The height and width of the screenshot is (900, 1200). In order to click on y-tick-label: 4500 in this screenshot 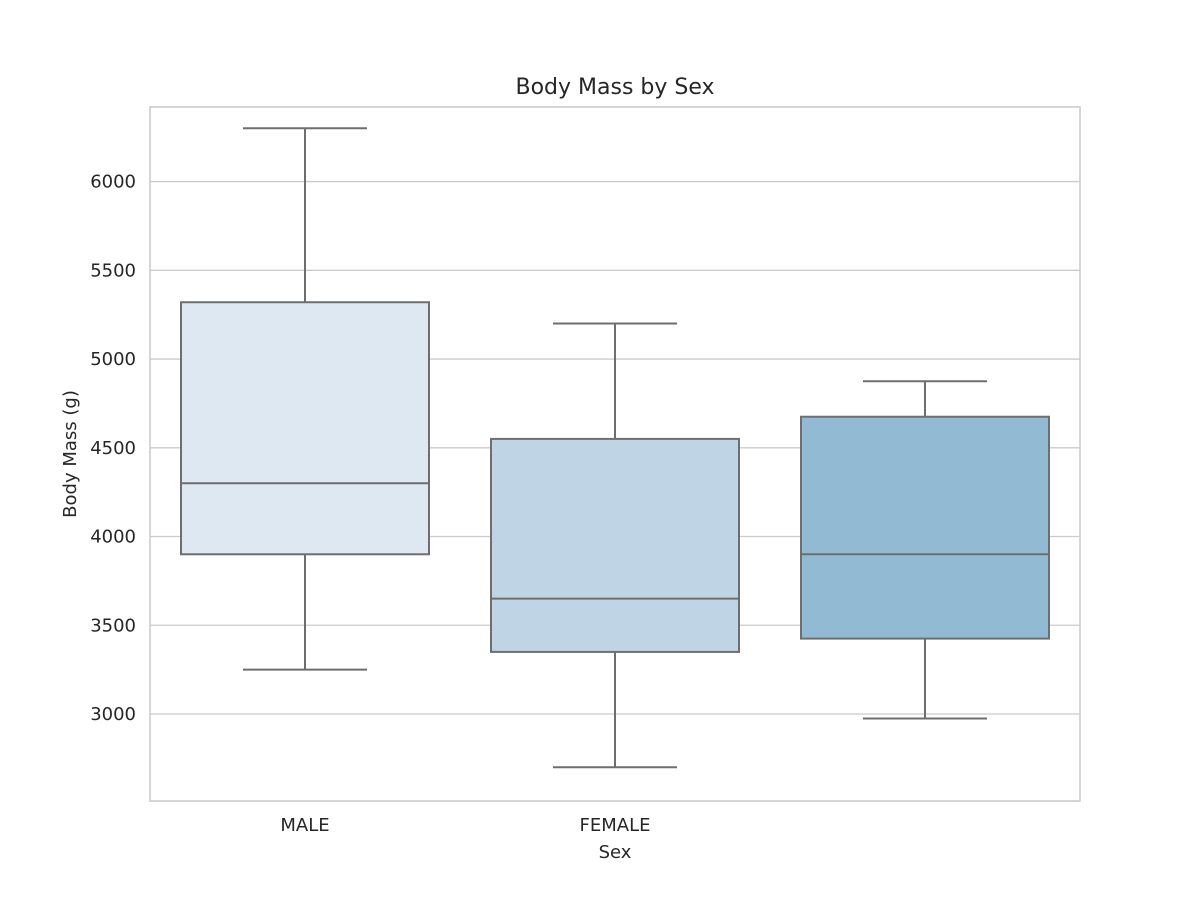, I will do `click(113, 448)`.